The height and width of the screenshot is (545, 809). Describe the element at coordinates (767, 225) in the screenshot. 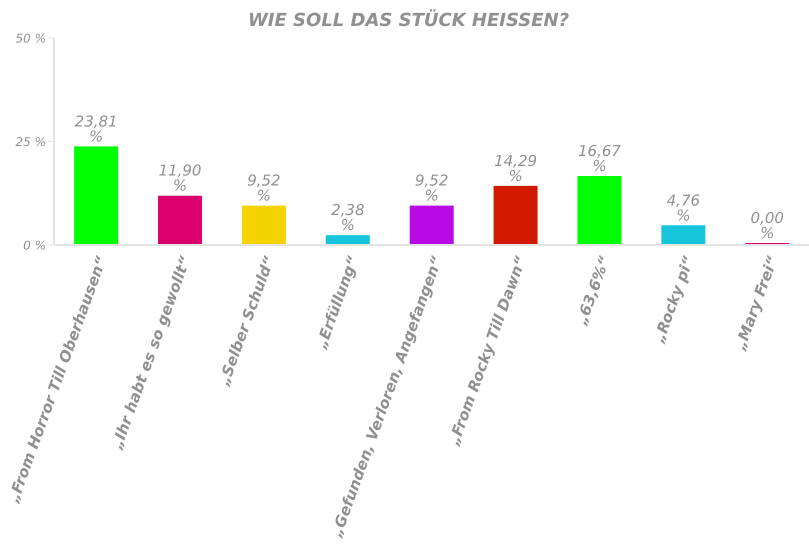

I see `data-label: 0,00 %` at that location.